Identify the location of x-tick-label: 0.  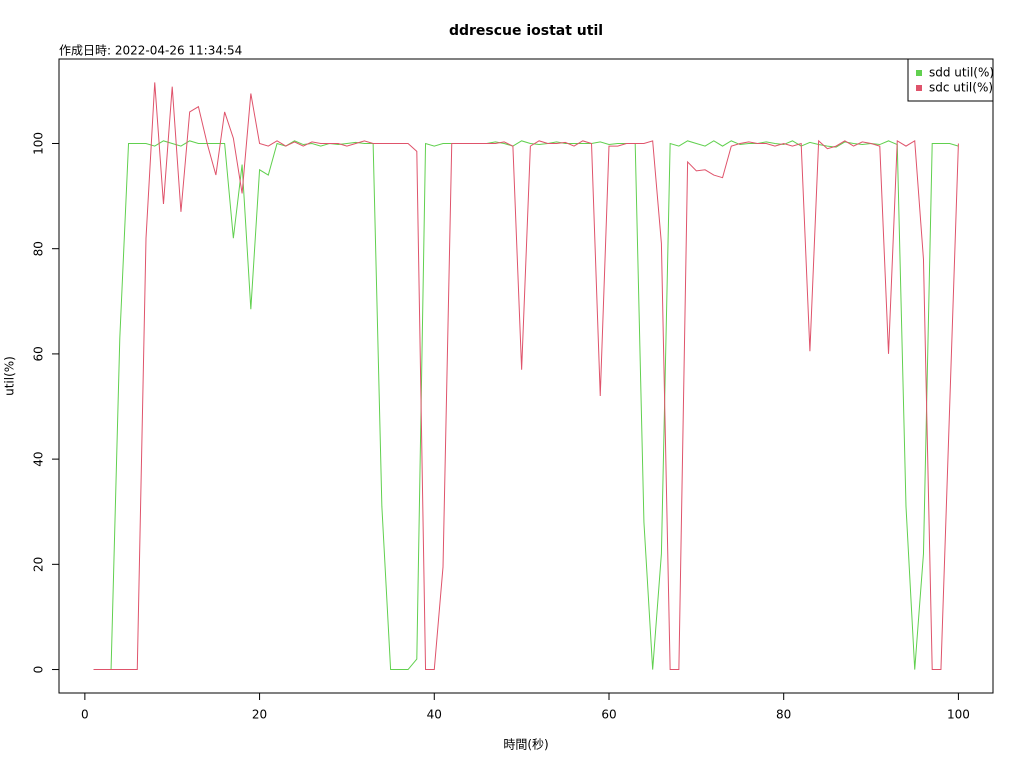
(85, 715).